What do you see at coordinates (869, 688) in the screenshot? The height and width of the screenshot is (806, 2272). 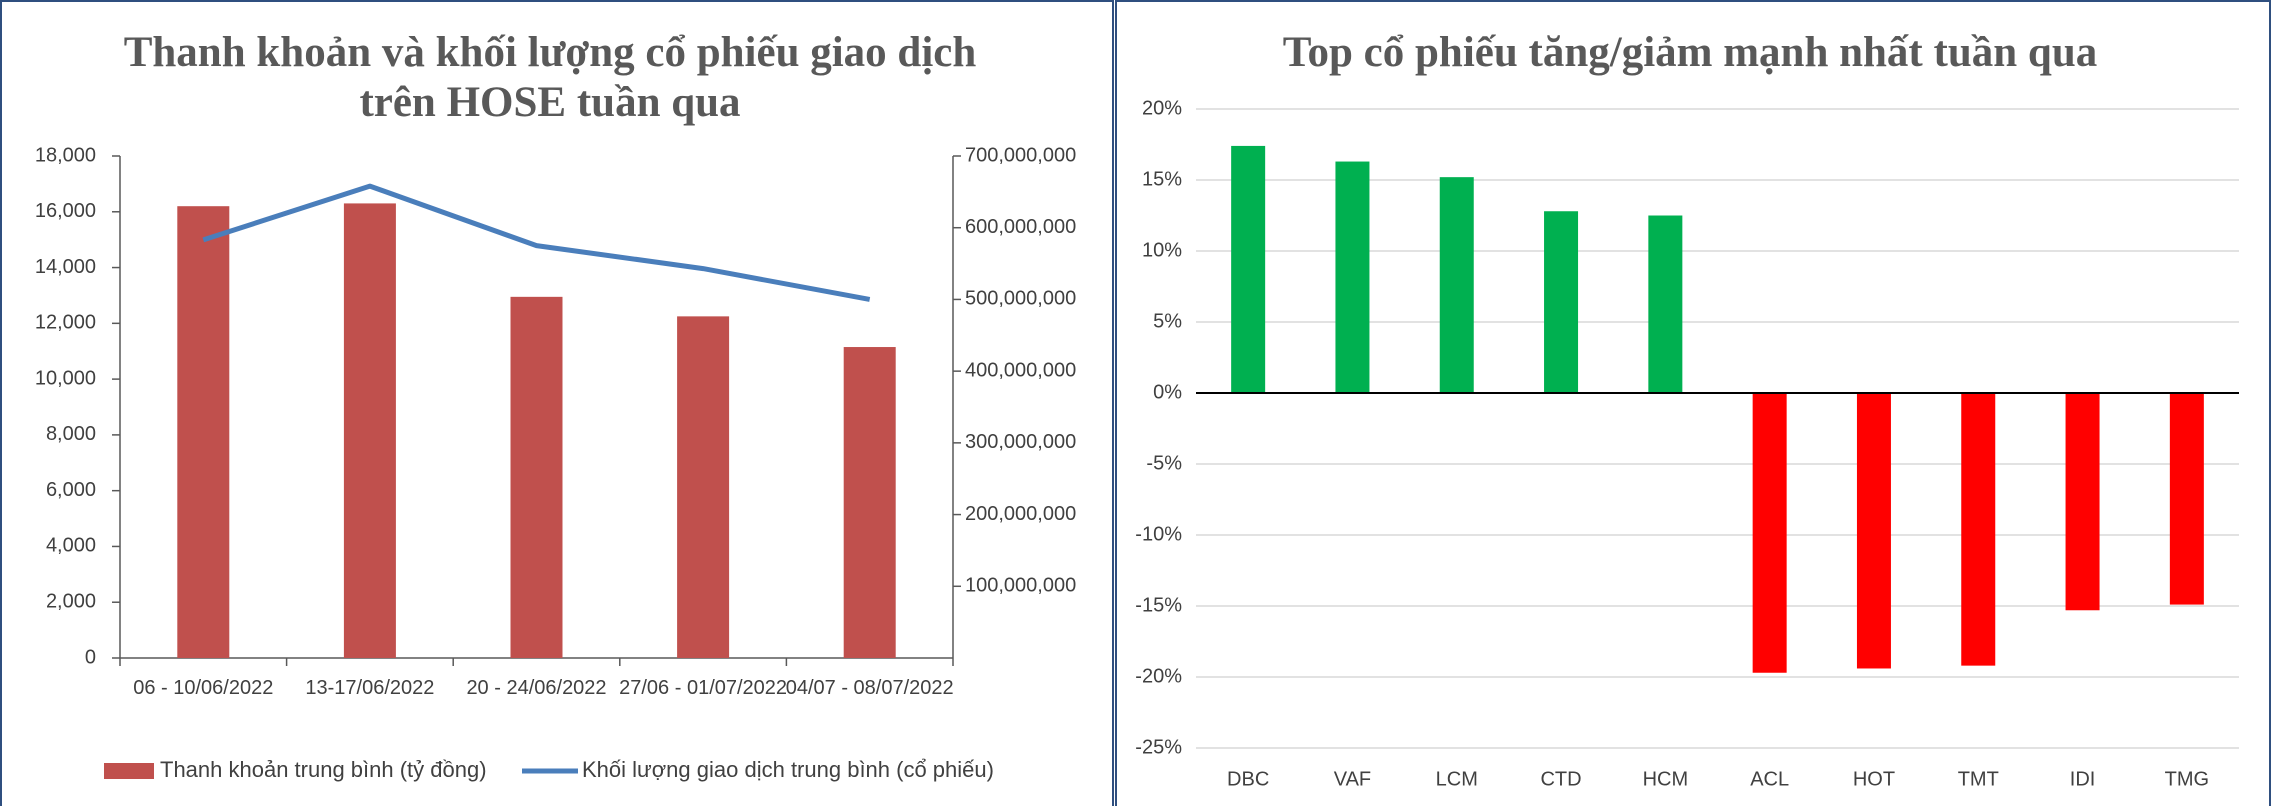 I see `x-tick-label: 04/07 - 08/07/2022` at bounding box center [869, 688].